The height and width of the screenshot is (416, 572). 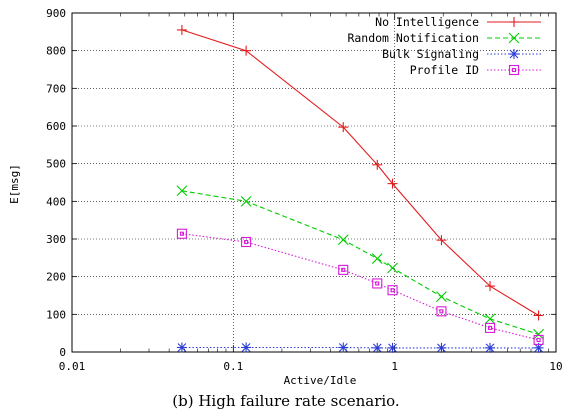 What do you see at coordinates (62, 352) in the screenshot?
I see `y-tick-label: 0` at bounding box center [62, 352].